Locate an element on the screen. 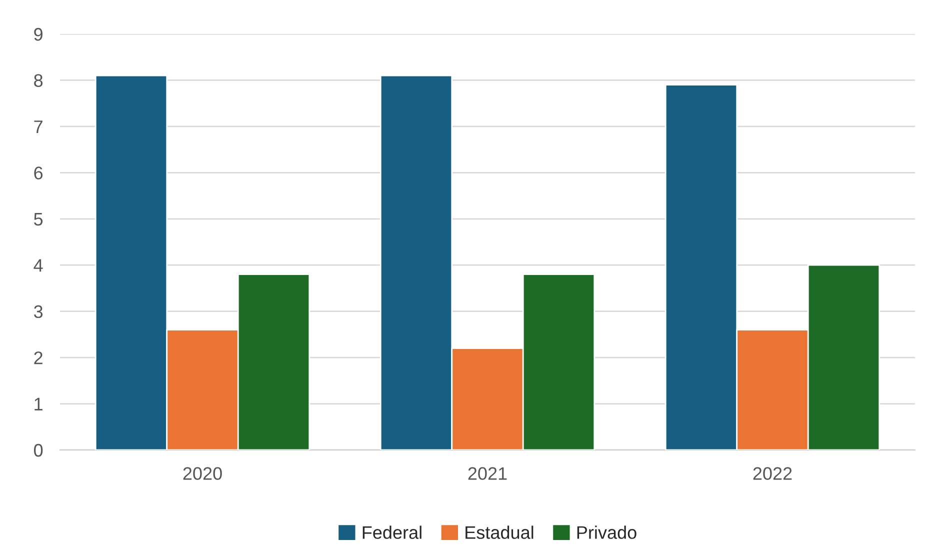 Image resolution: width=929 pixels, height=560 pixels. y-tick-label: 3 is located at coordinates (38, 311).